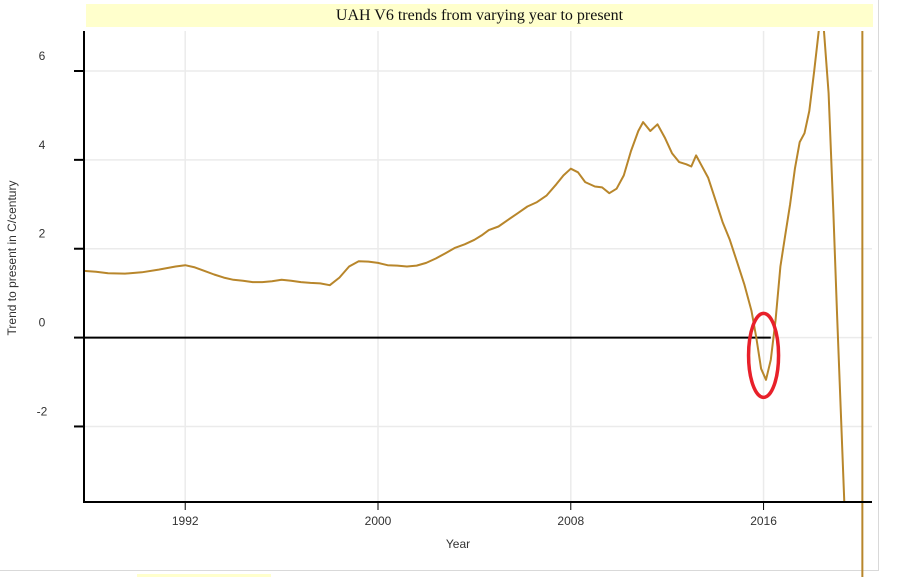 This screenshot has height=577, width=901. I want to click on x-tick-label: 2016, so click(763, 521).